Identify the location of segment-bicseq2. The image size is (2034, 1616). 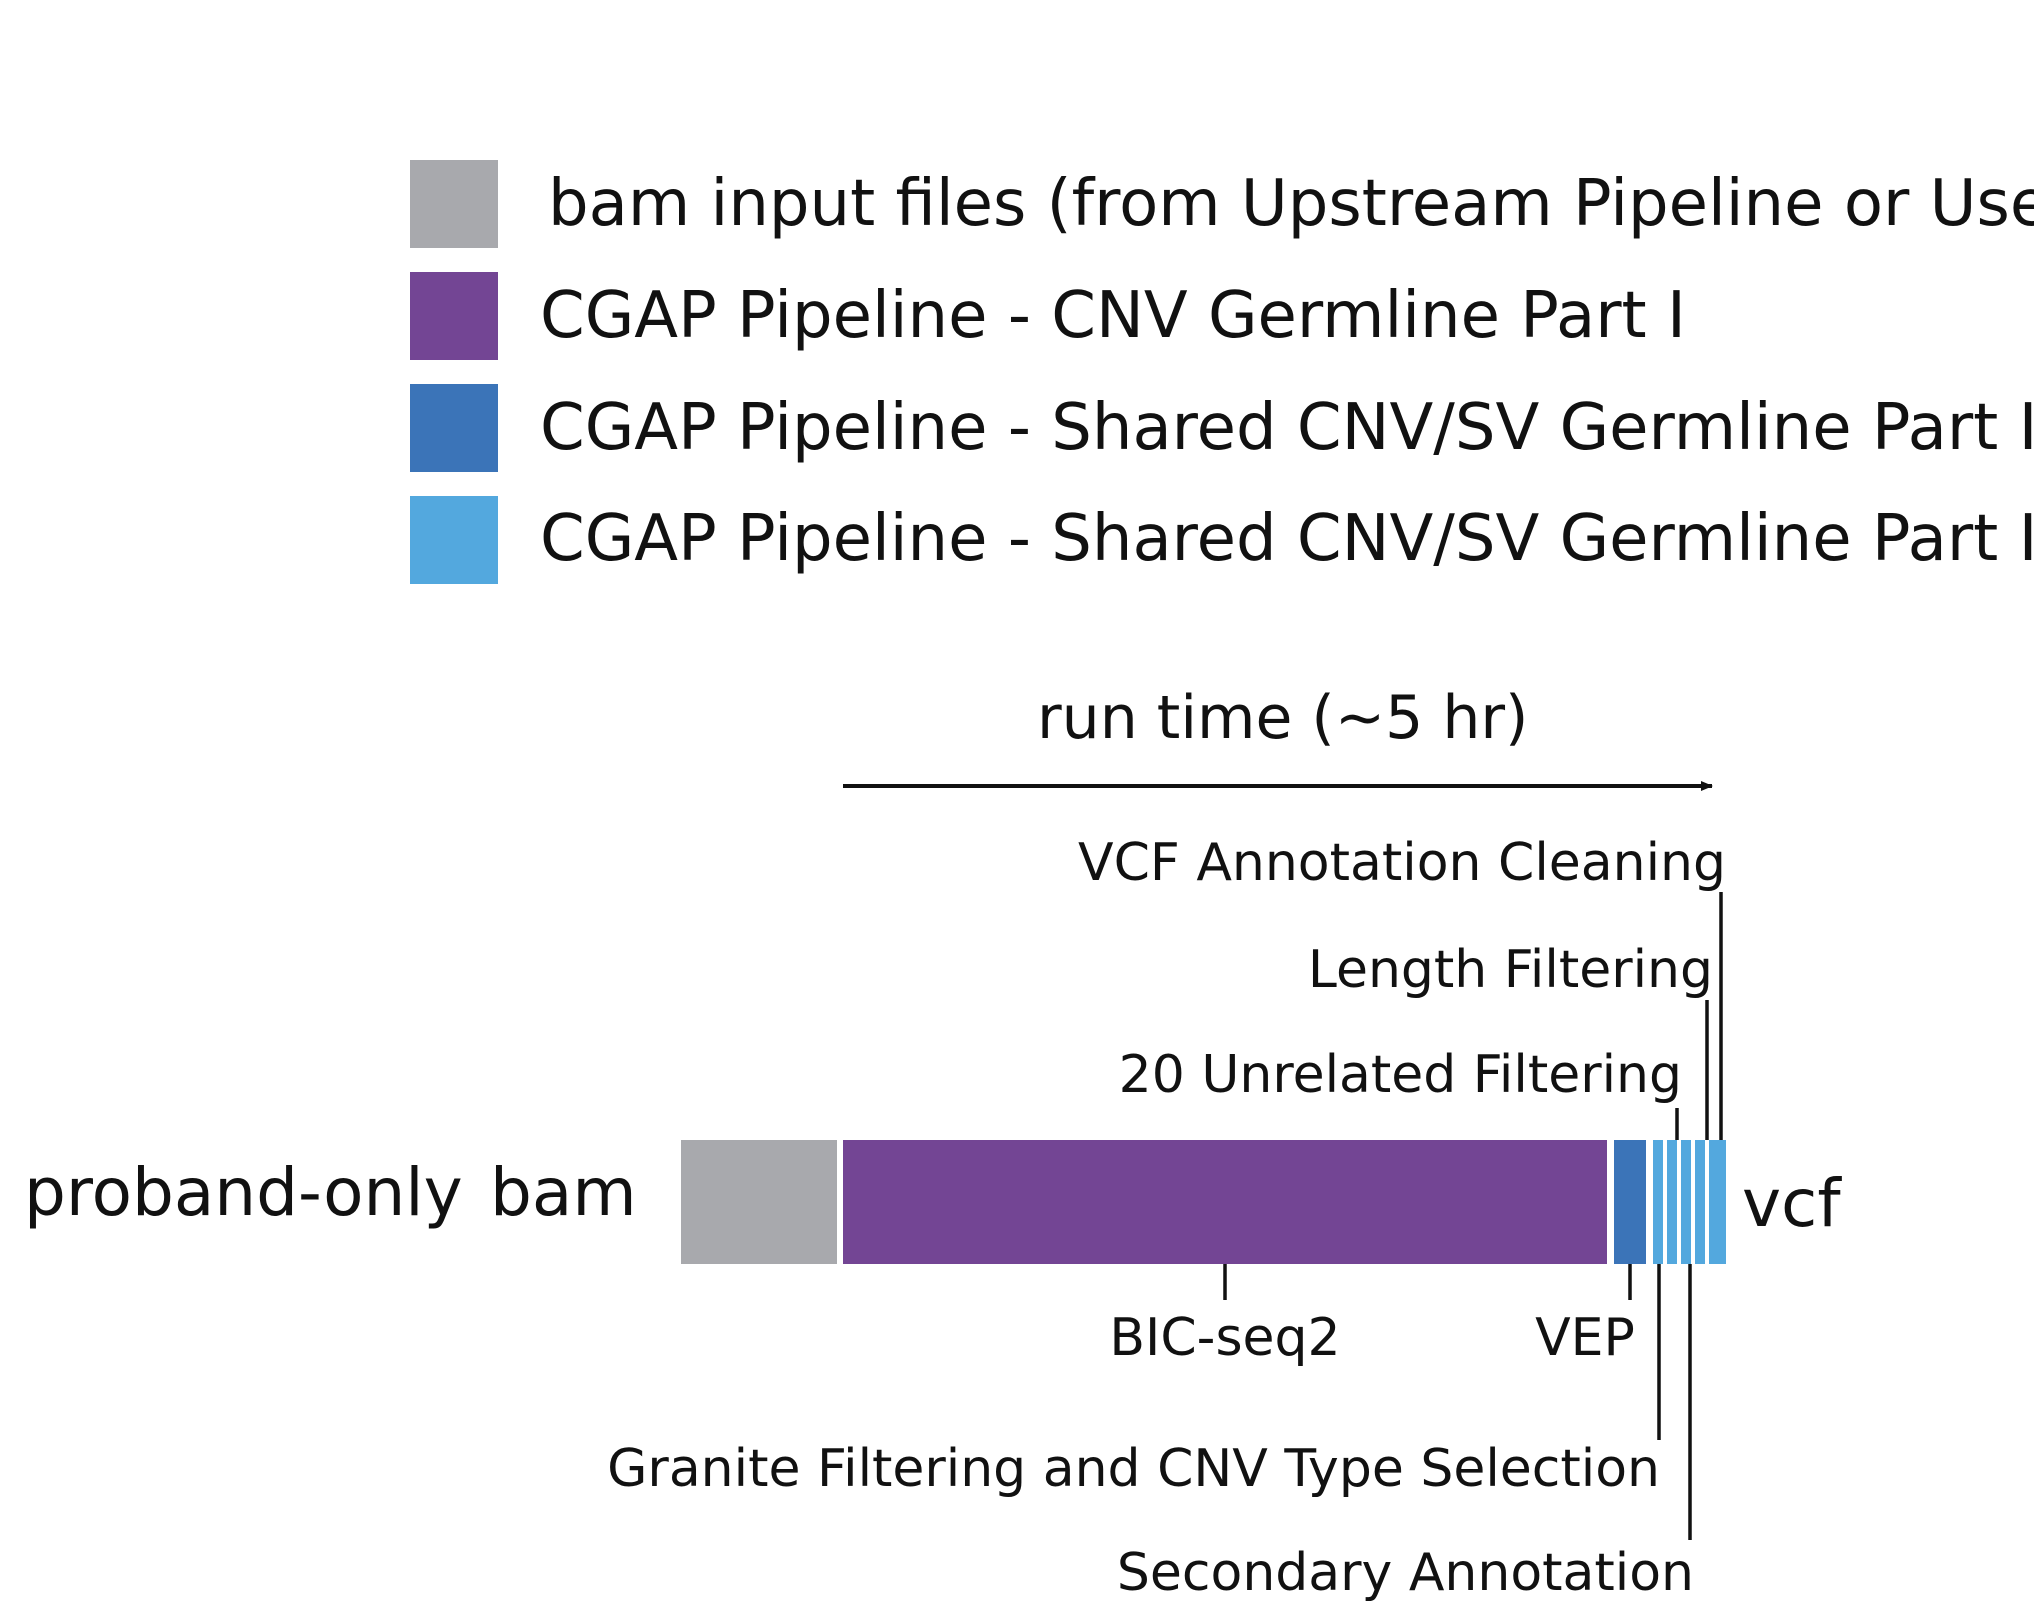
(1225, 1202).